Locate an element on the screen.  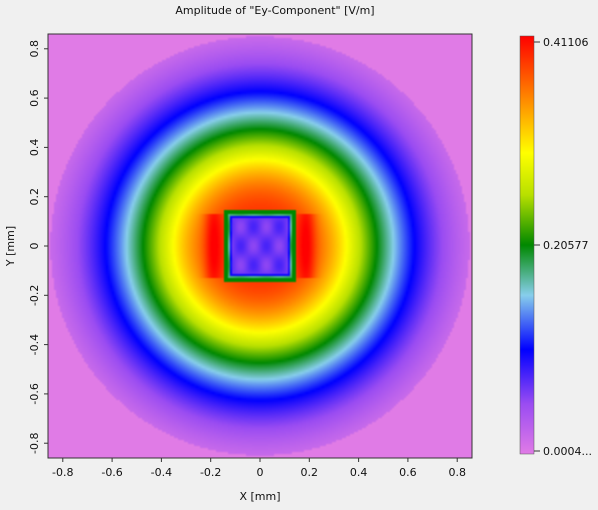
y-axis: 0.8 0.6 0.4 0.2 0 -0.2 -0.4 -0.6 -0.8 is located at coordinates (38, 247).